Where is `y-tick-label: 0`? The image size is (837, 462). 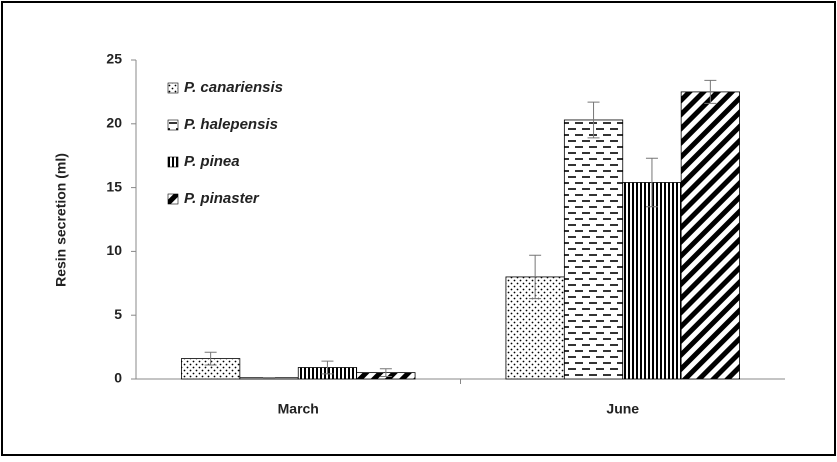
y-tick-label: 0 is located at coordinates (118, 378).